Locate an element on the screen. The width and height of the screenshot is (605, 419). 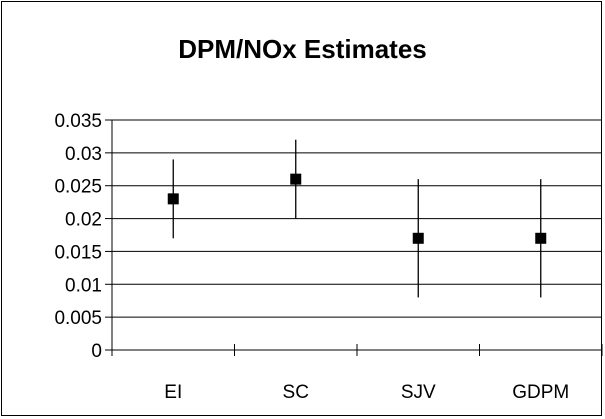
y-tick-label: 0.015 is located at coordinates (78, 252).